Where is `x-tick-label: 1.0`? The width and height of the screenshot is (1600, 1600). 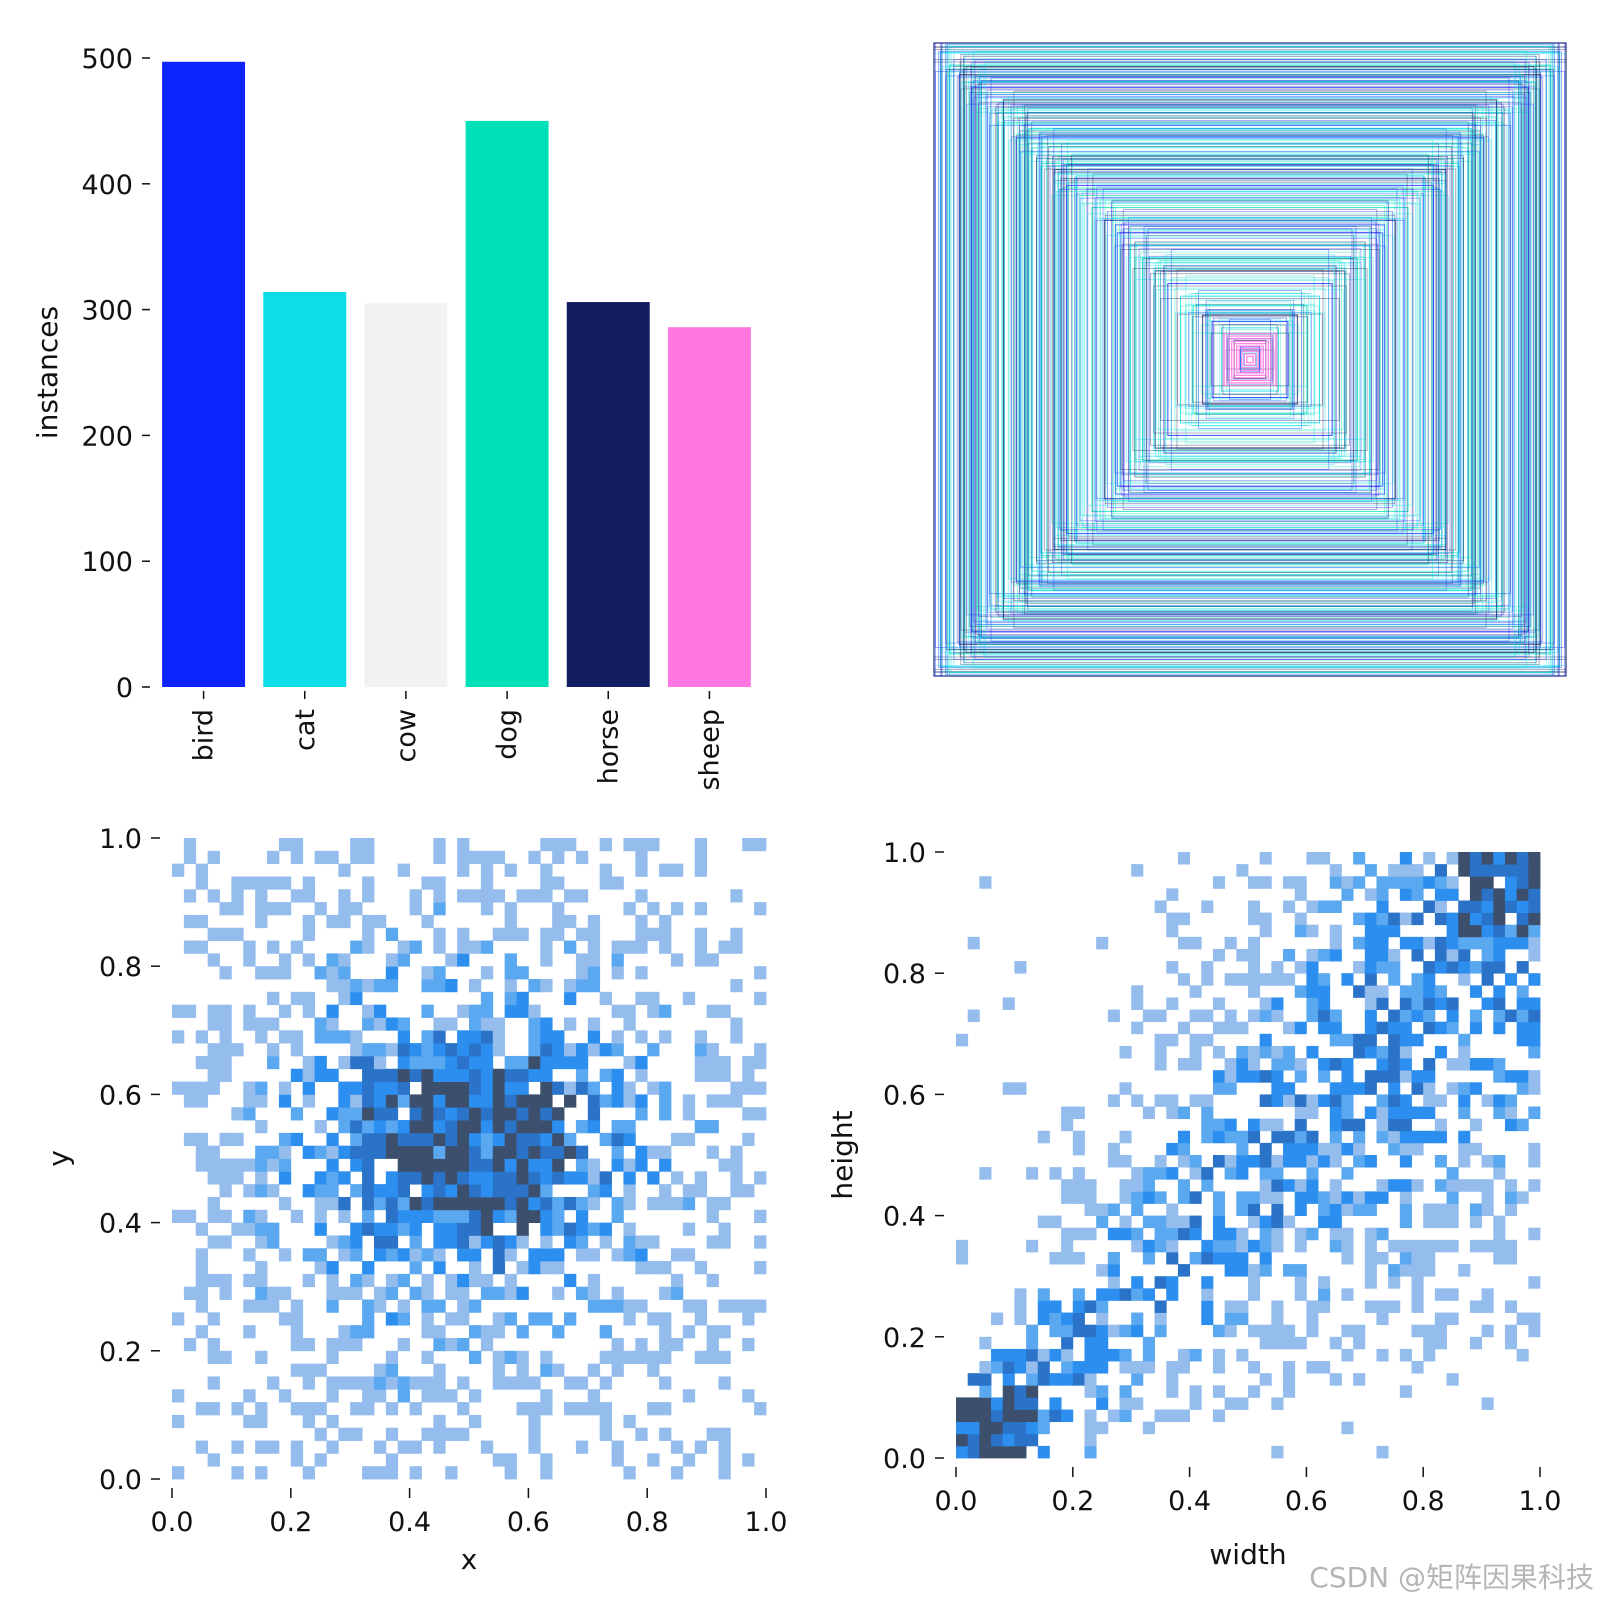
x-tick-label: 1.0 is located at coordinates (766, 1522).